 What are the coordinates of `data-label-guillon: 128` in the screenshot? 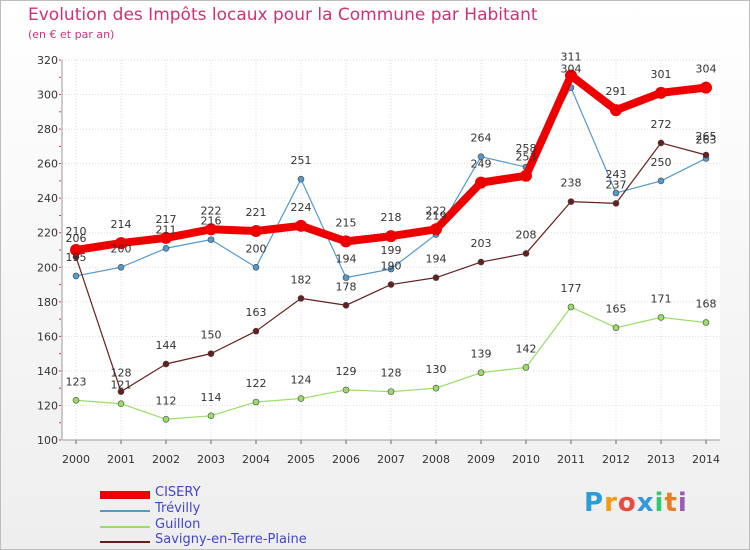 It's located at (391, 373).